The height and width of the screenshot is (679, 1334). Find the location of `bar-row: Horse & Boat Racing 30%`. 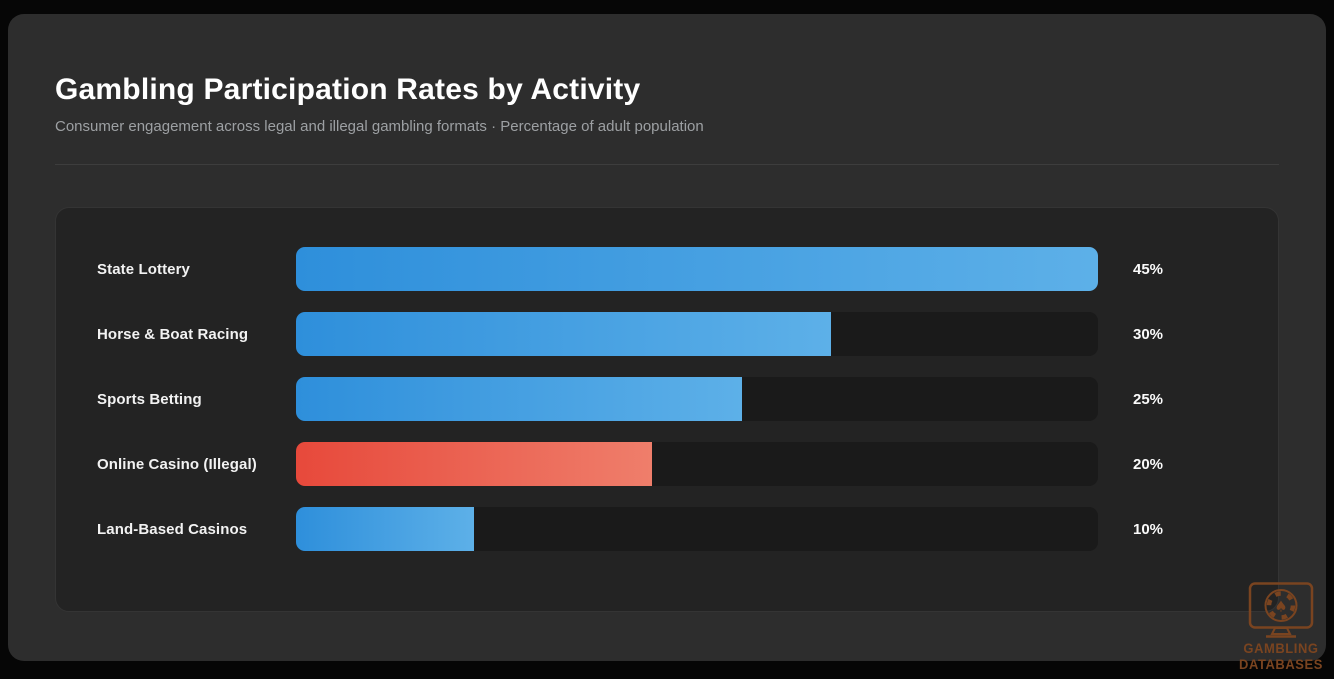

bar-row: Horse & Boat Racing 30% is located at coordinates (667, 334).